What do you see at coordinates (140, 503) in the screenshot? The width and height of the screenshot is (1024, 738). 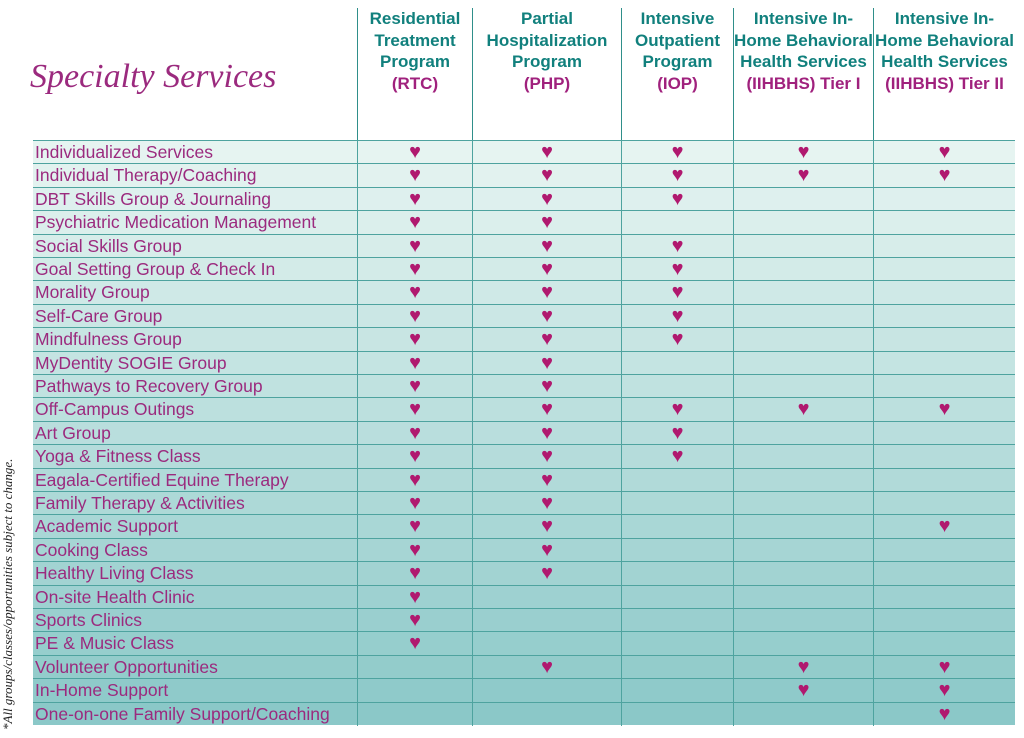 I see `row-label: Family Therapy & Activities` at bounding box center [140, 503].